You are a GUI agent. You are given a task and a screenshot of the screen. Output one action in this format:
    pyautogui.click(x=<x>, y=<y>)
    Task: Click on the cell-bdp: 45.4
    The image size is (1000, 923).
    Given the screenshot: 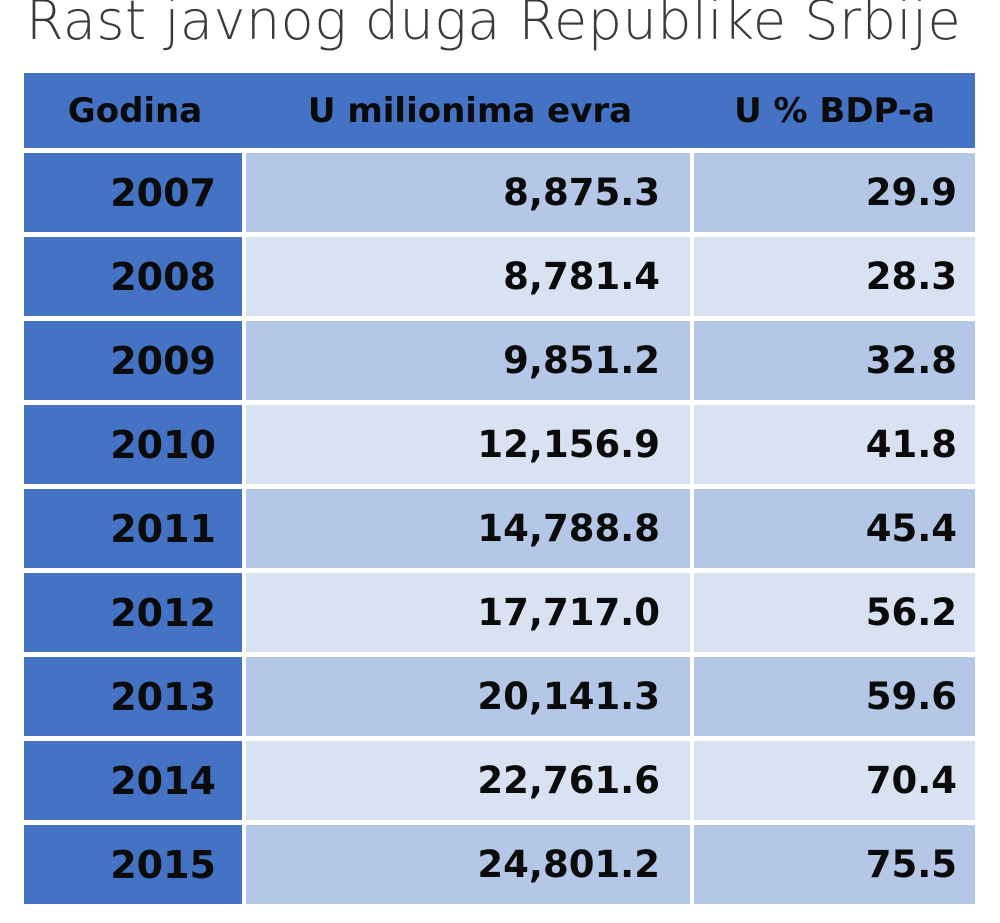 What is the action you would take?
    pyautogui.click(x=834, y=529)
    